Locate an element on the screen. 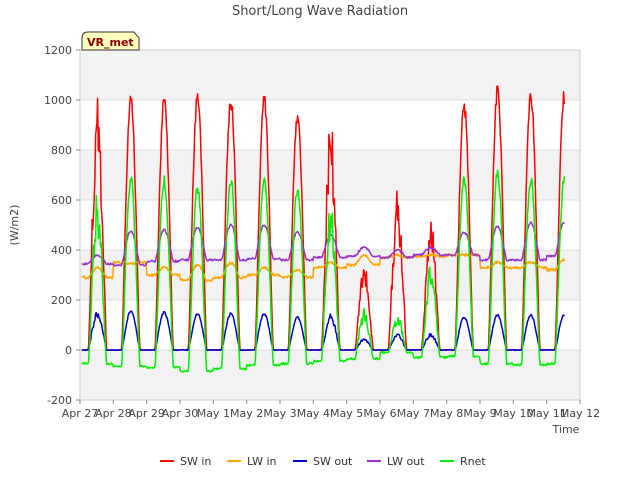 The image size is (640, 480). y-tick-label: 800 is located at coordinates (61, 150).